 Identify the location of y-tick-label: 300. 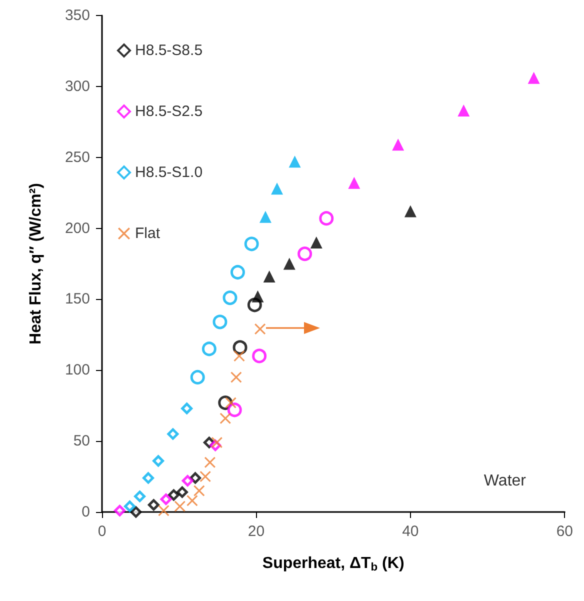
(77, 86).